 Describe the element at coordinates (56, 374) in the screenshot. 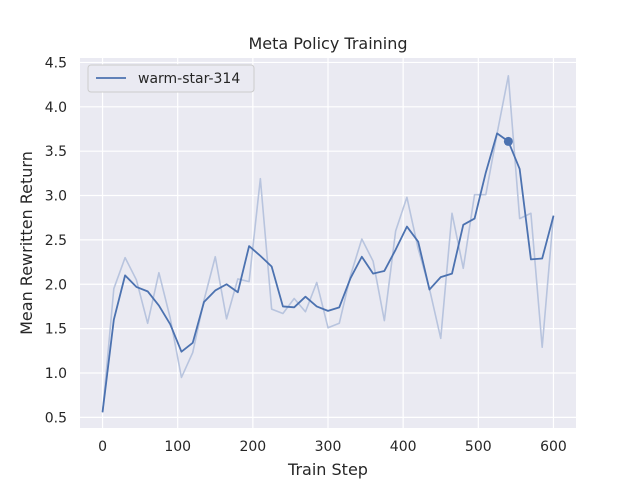

I see `y-tick-label: 1.0` at that location.